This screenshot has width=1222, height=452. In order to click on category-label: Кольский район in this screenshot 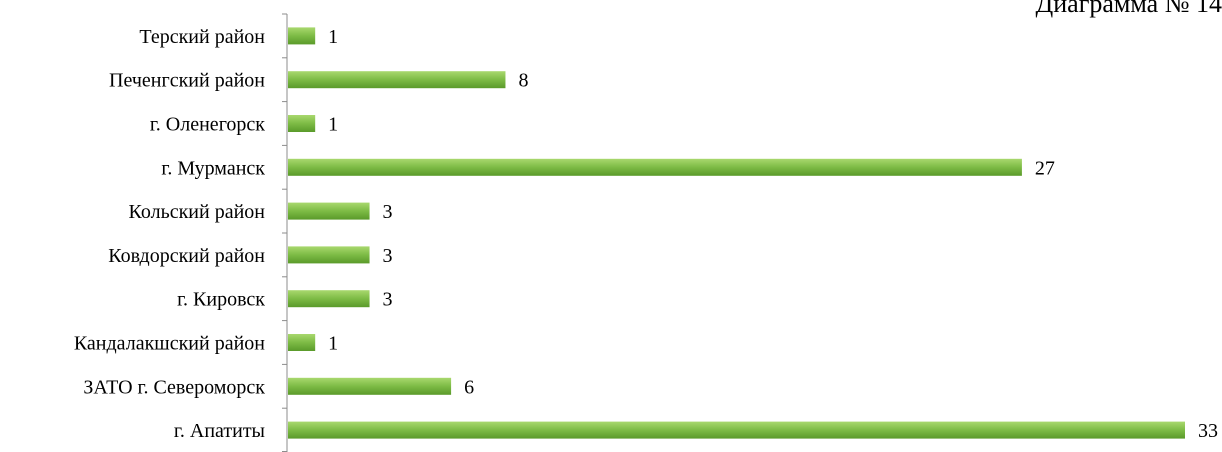, I will do `click(197, 212)`.